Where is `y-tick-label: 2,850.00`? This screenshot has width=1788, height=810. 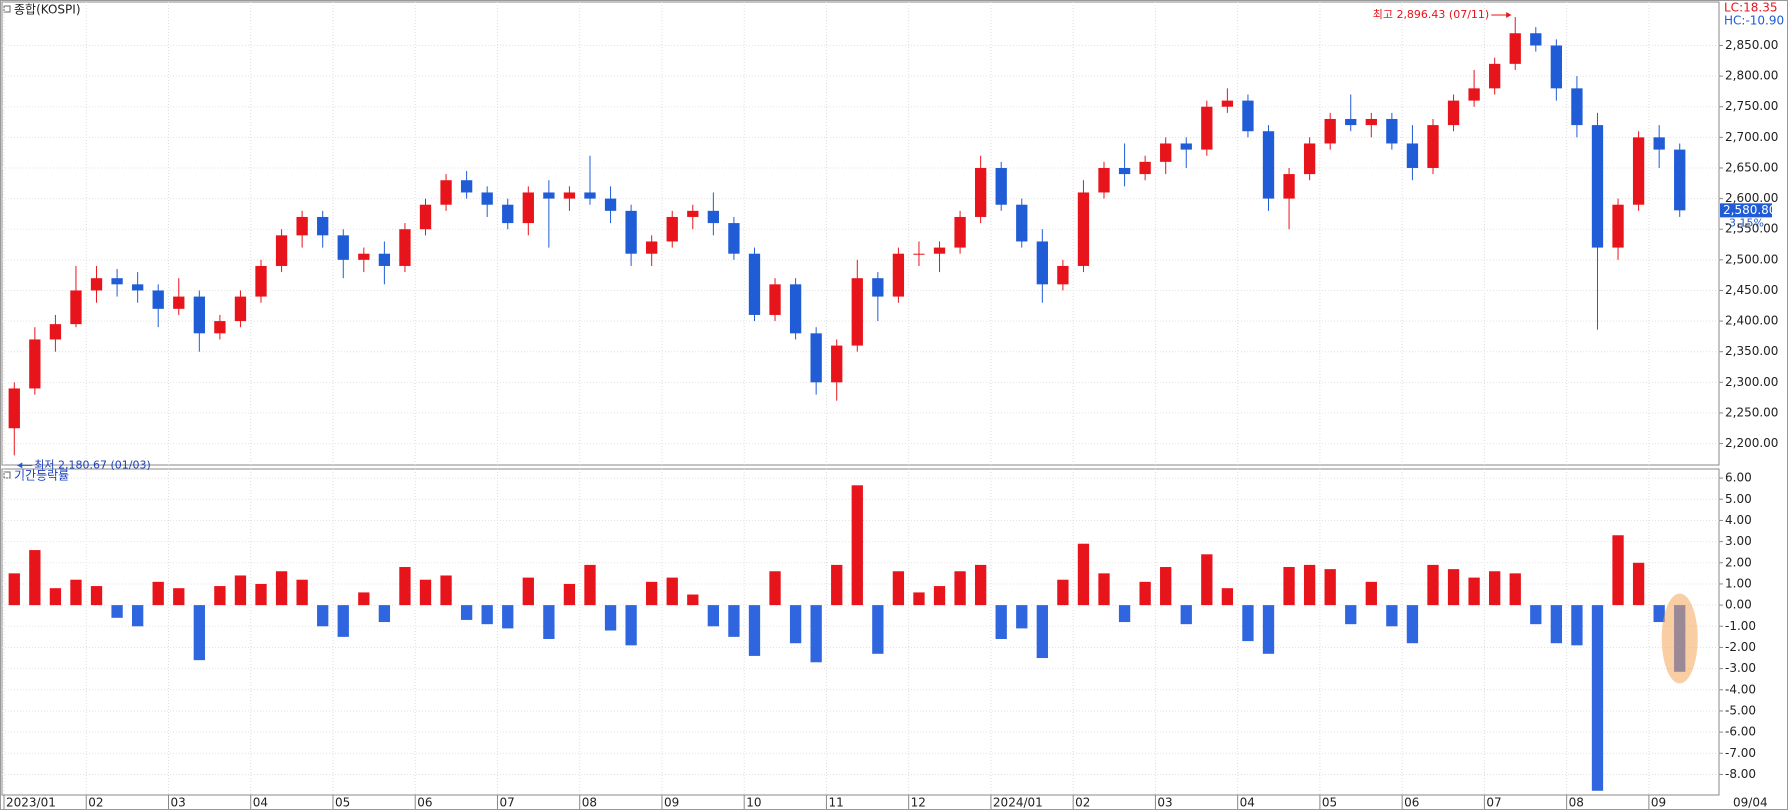 y-tick-label: 2,850.00 is located at coordinates (1751, 45).